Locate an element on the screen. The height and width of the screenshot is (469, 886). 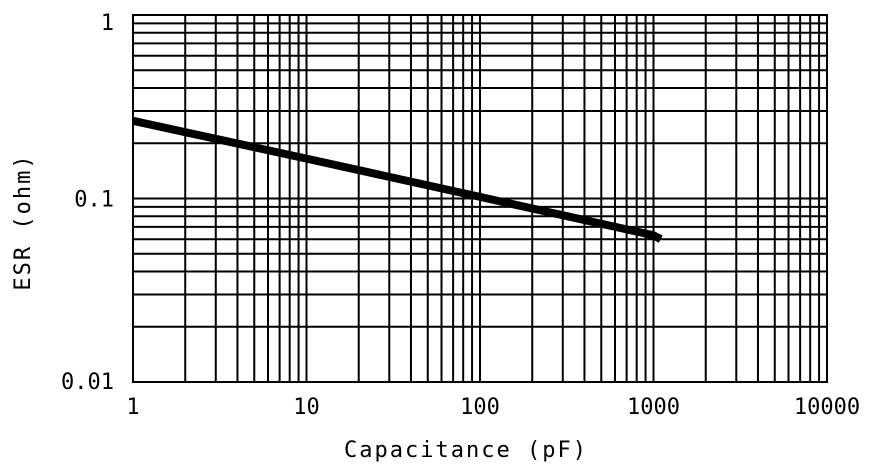
x-axis-ticks: 1 10 100 1000 10000 is located at coordinates (493, 407).